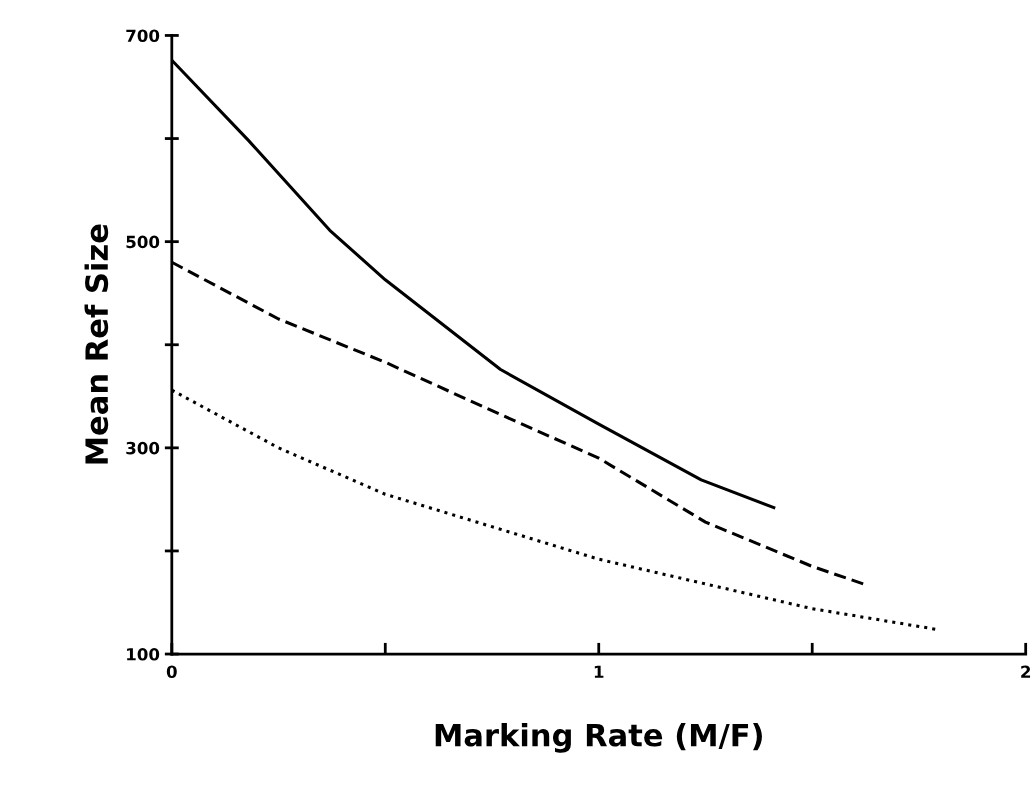 This screenshot has width=1035, height=788. Describe the element at coordinates (1026, 671) in the screenshot. I see `x-tick-label: 2` at that location.